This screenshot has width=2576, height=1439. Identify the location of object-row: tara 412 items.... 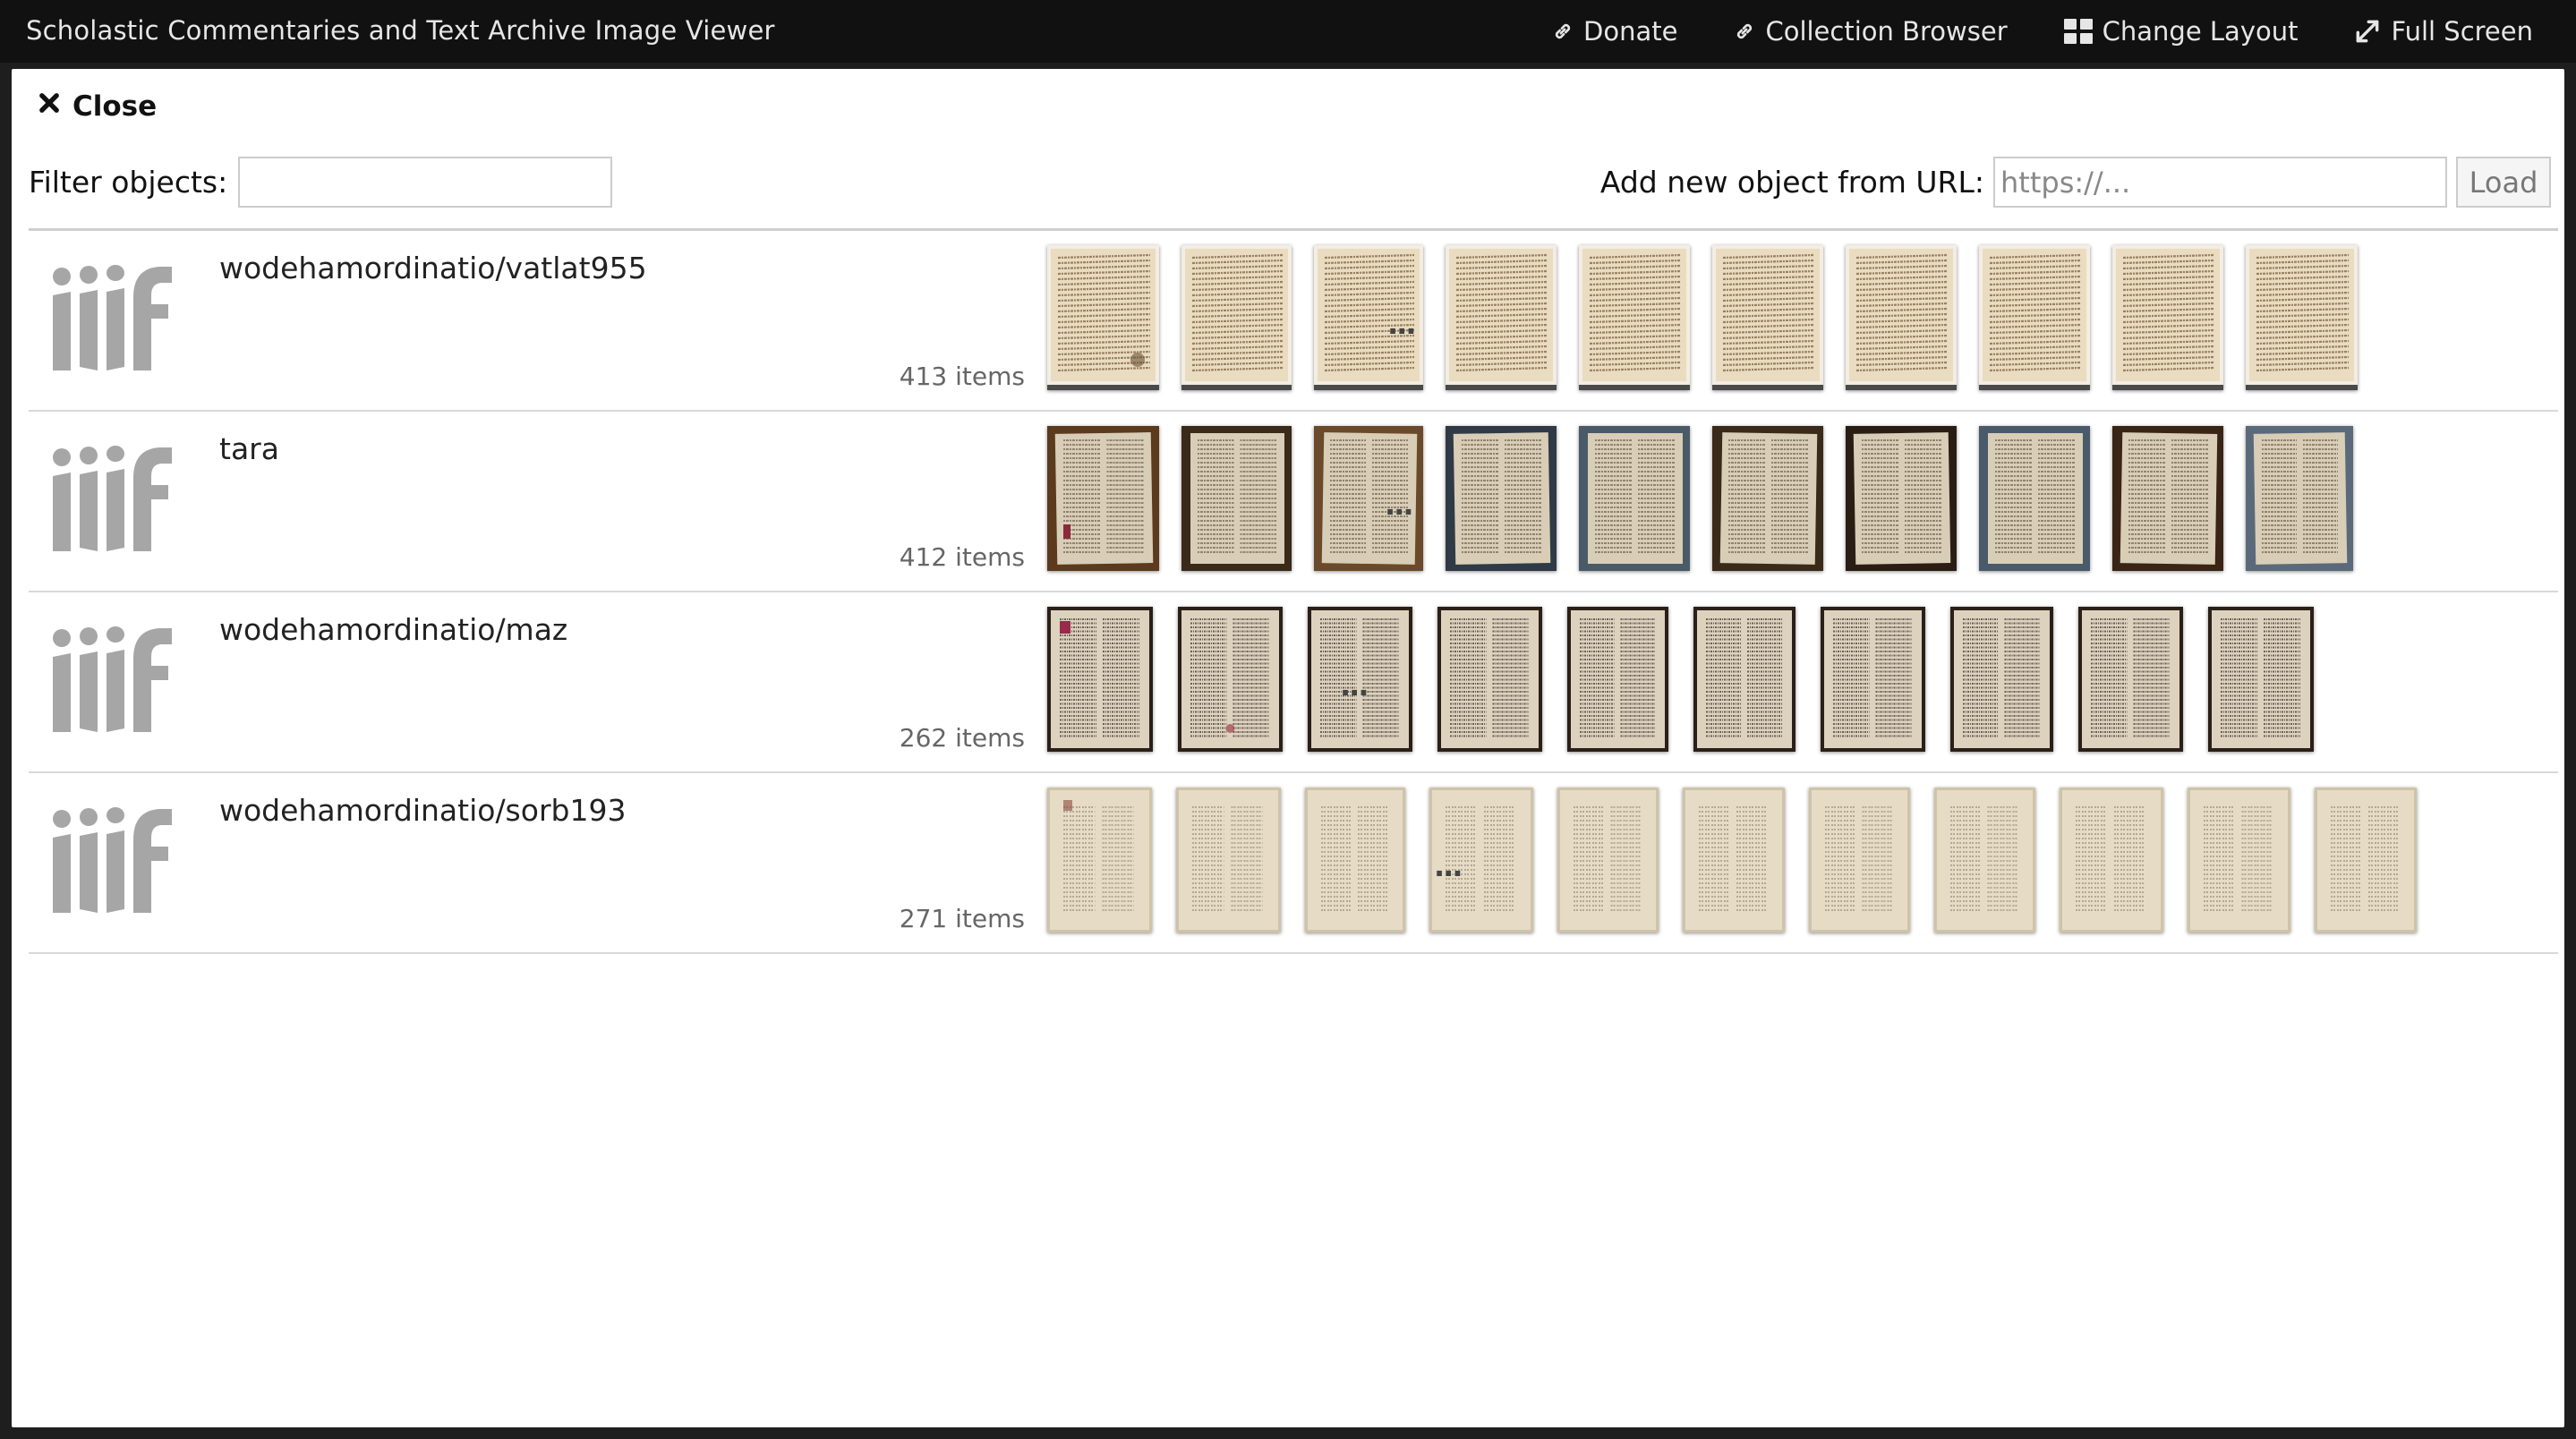
(1293, 502).